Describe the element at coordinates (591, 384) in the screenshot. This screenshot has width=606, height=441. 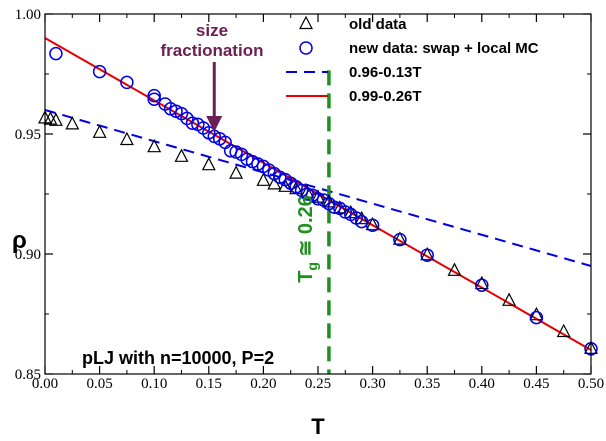
I see `x-tick-label: 0.50` at that location.